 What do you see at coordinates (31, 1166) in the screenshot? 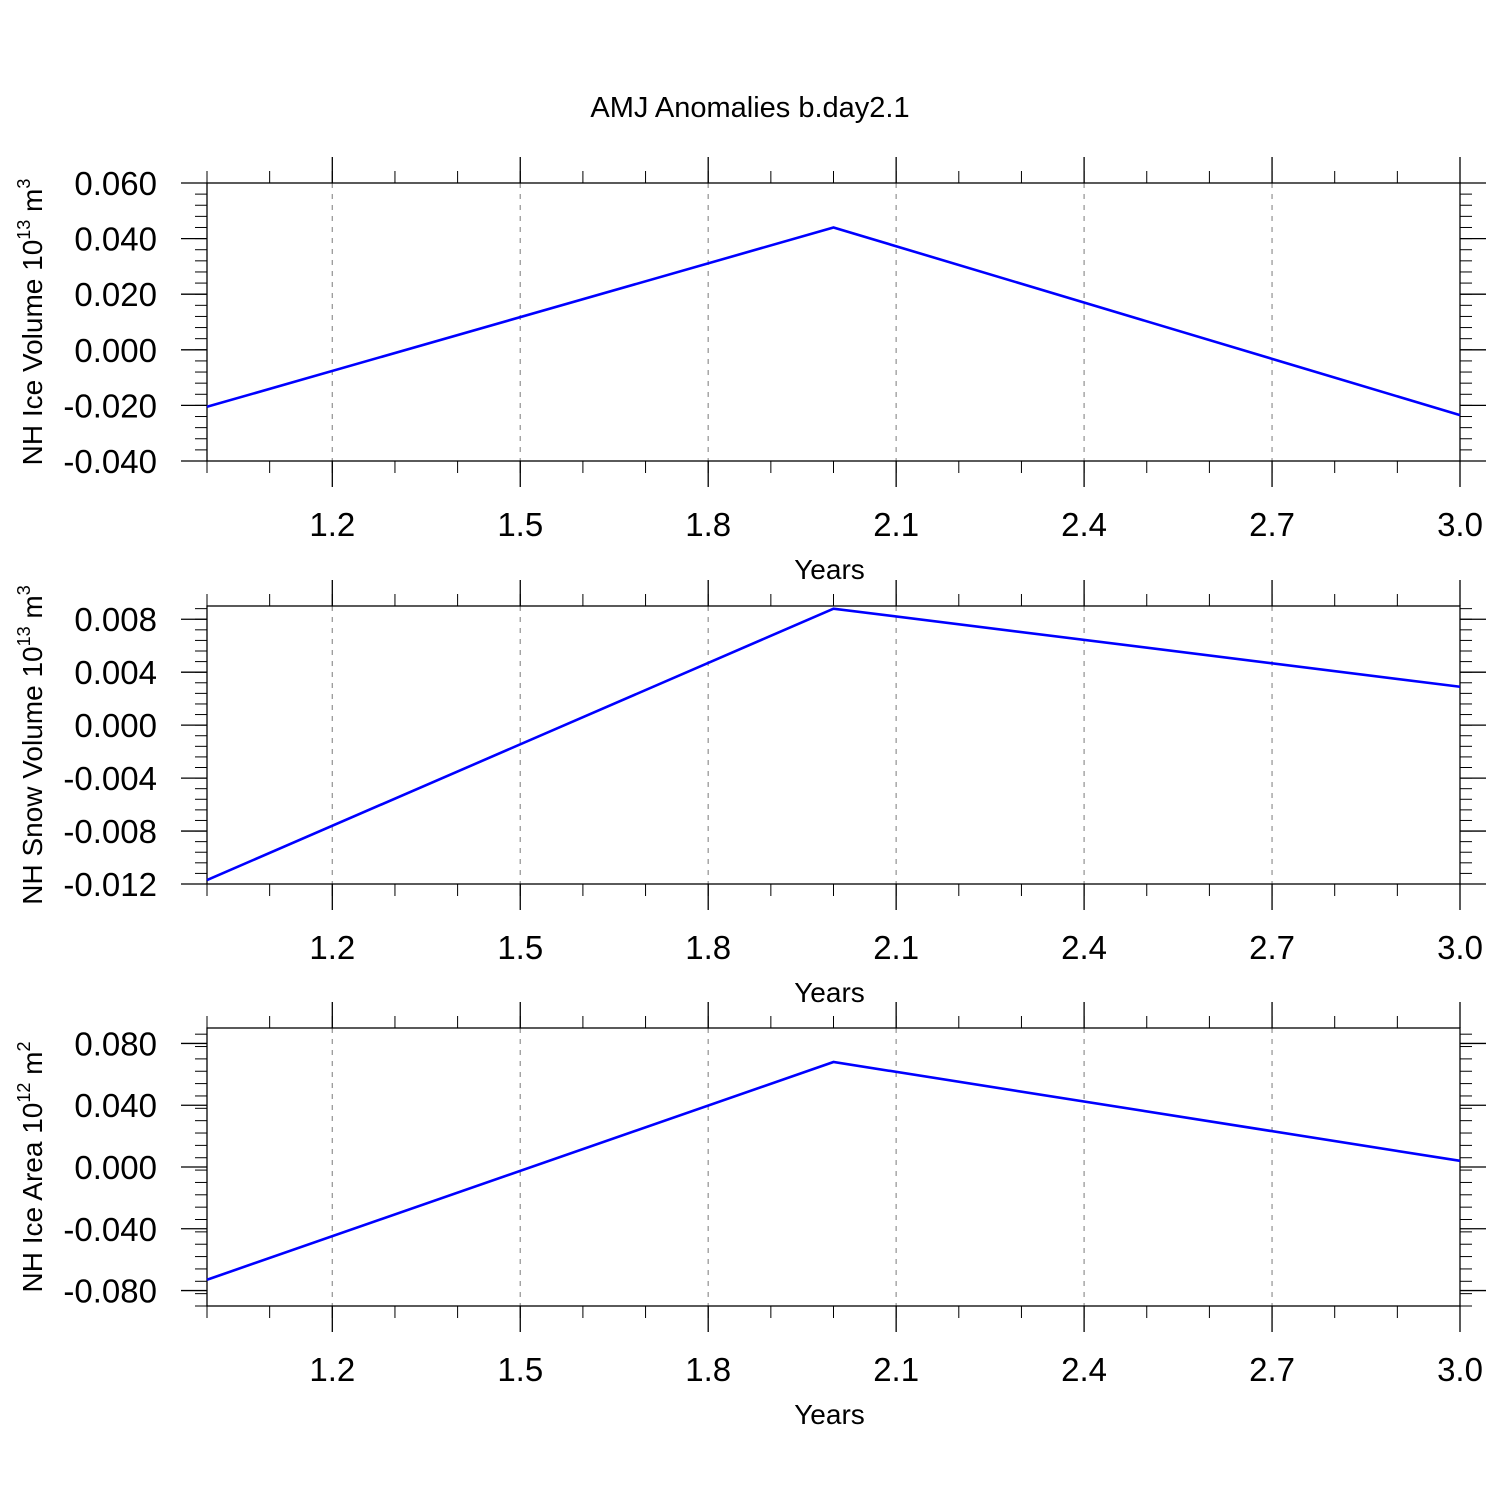
I see `y-axis-label: NH Ice Area 1012 m2` at bounding box center [31, 1166].